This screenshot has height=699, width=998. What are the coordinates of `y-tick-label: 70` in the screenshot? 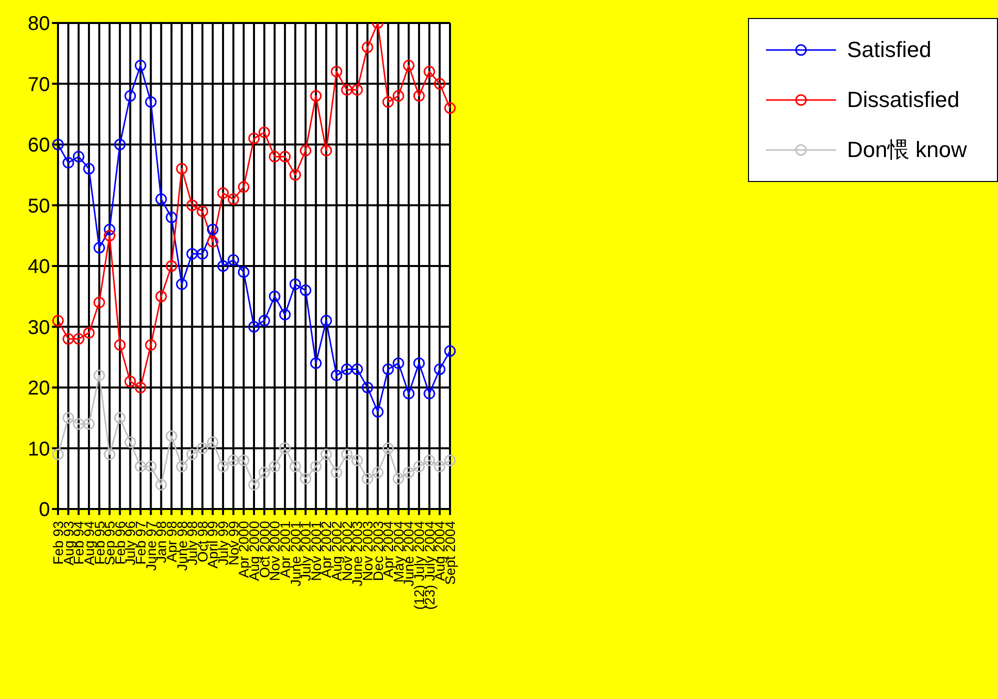 It's located at (39, 85).